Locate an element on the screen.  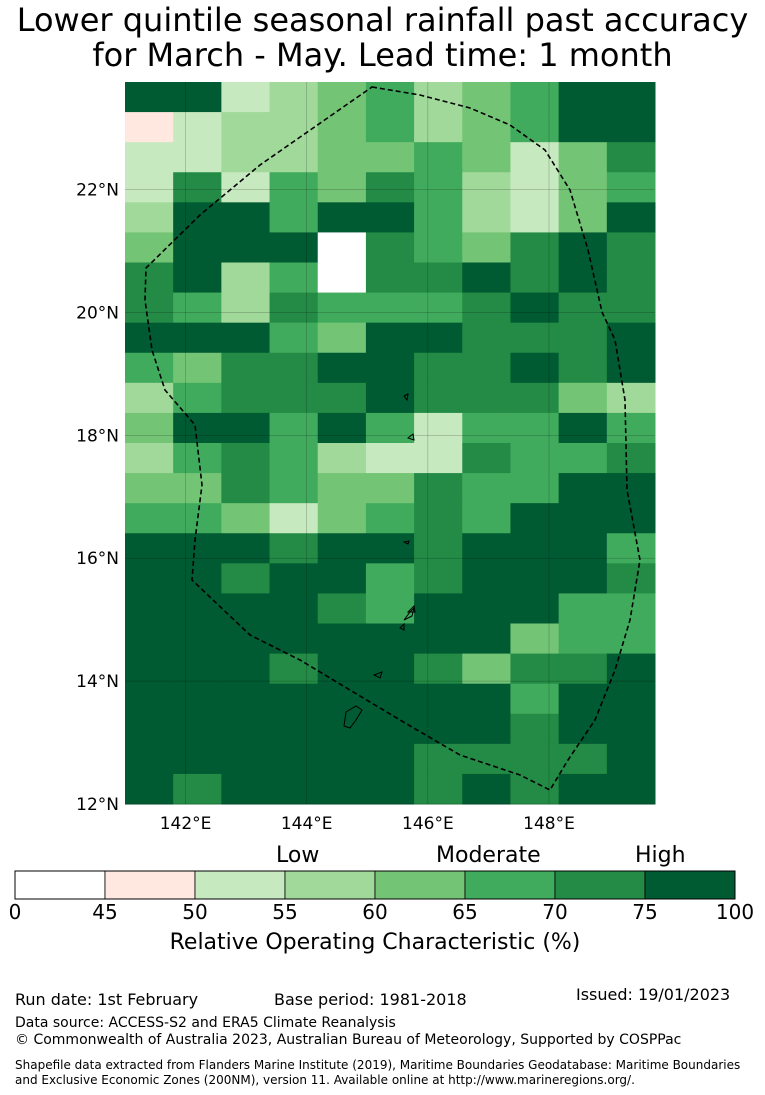
lon-tick-label: 142°E is located at coordinates (186, 824).